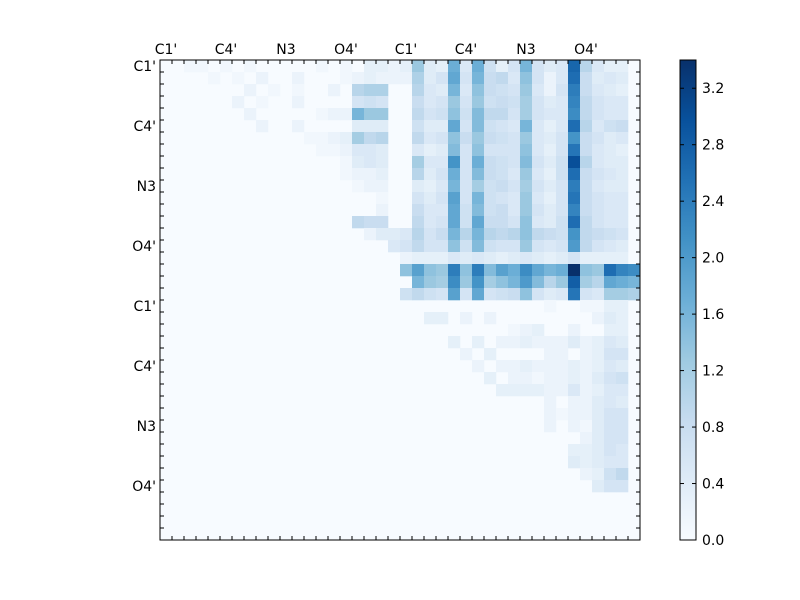 The height and width of the screenshot is (600, 800). What do you see at coordinates (713, 428) in the screenshot?
I see `colorbar-tick-label: 0.8` at bounding box center [713, 428].